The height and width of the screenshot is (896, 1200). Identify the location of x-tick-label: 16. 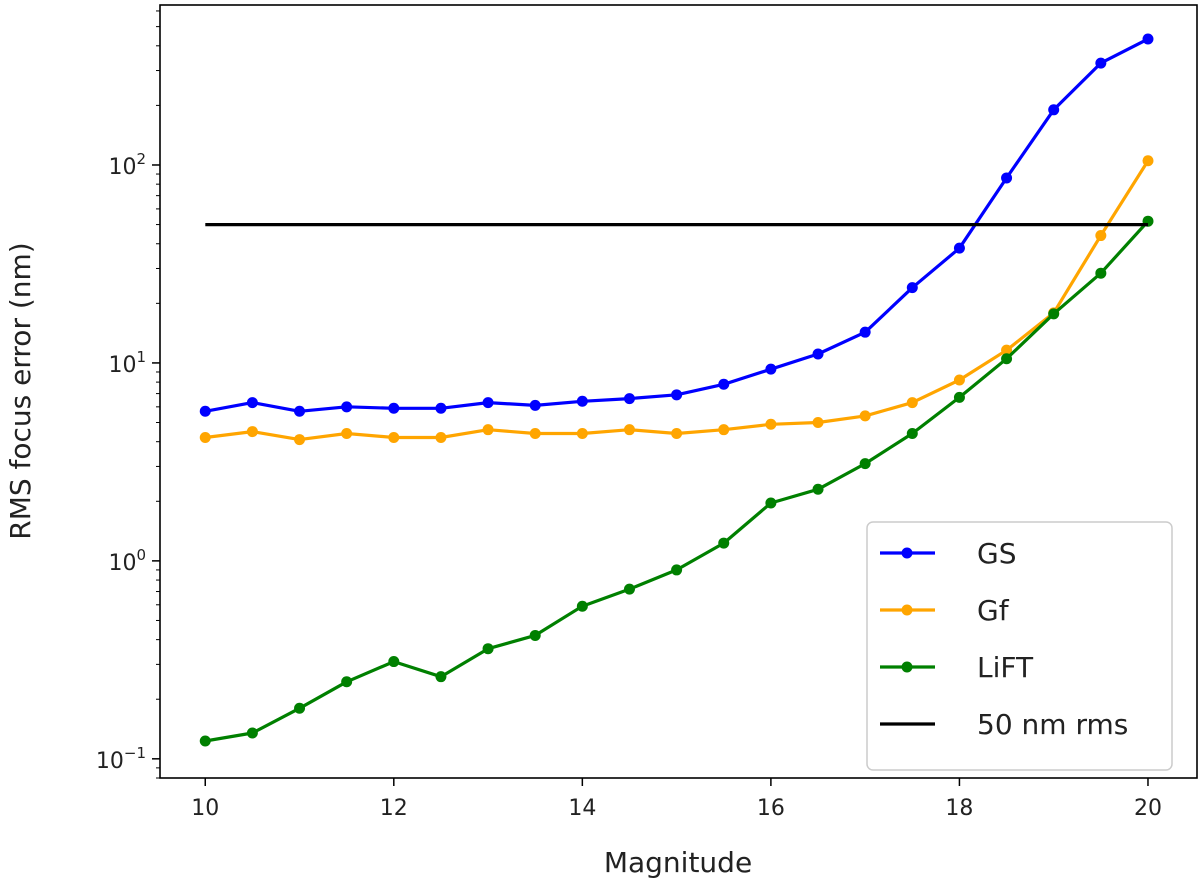
(771, 808).